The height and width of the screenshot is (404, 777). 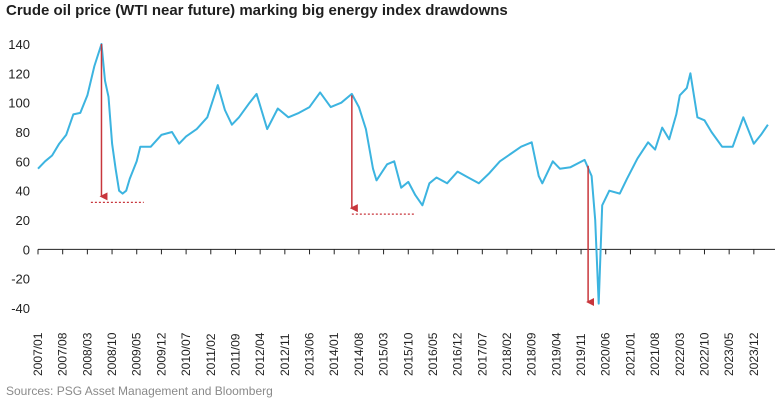 What do you see at coordinates (556, 354) in the screenshot?
I see `x-tick-label: 2019/04` at bounding box center [556, 354].